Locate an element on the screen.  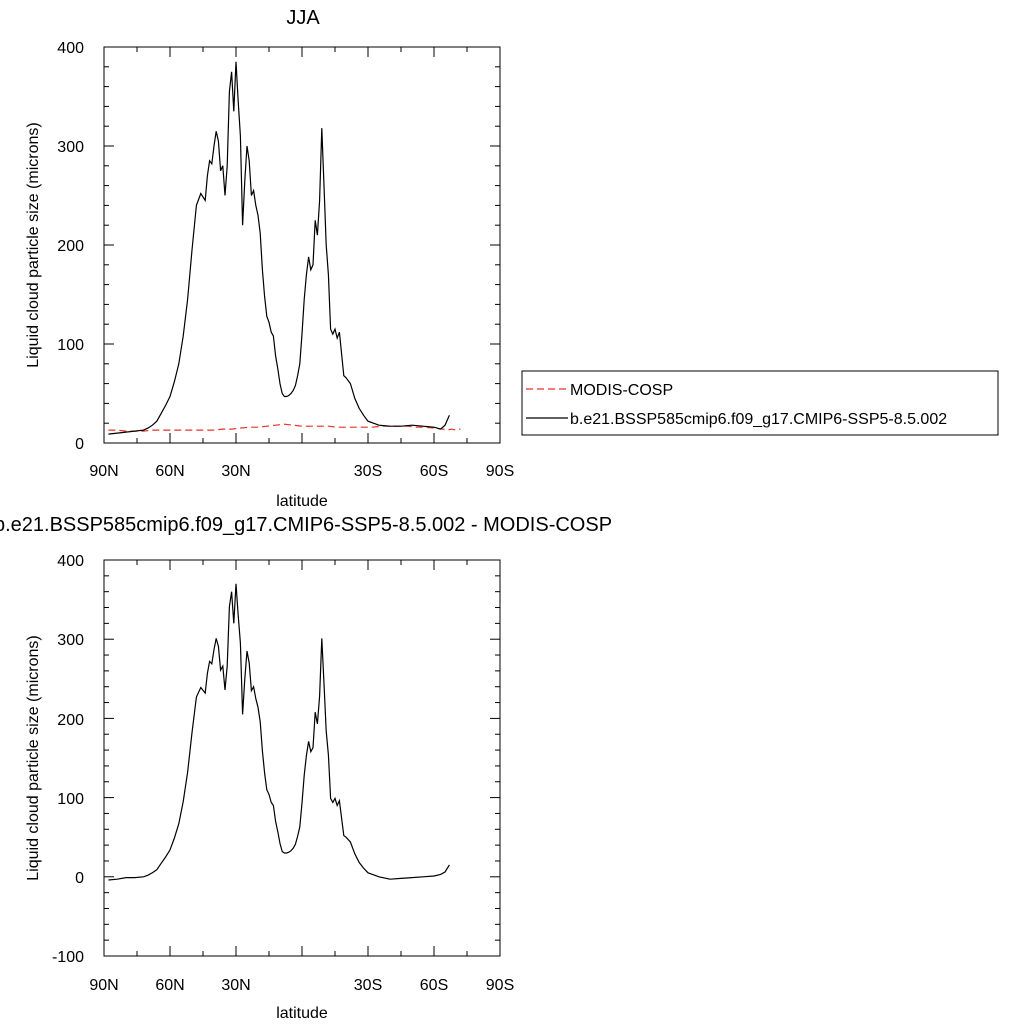
curves-top is located at coordinates (284, 248).